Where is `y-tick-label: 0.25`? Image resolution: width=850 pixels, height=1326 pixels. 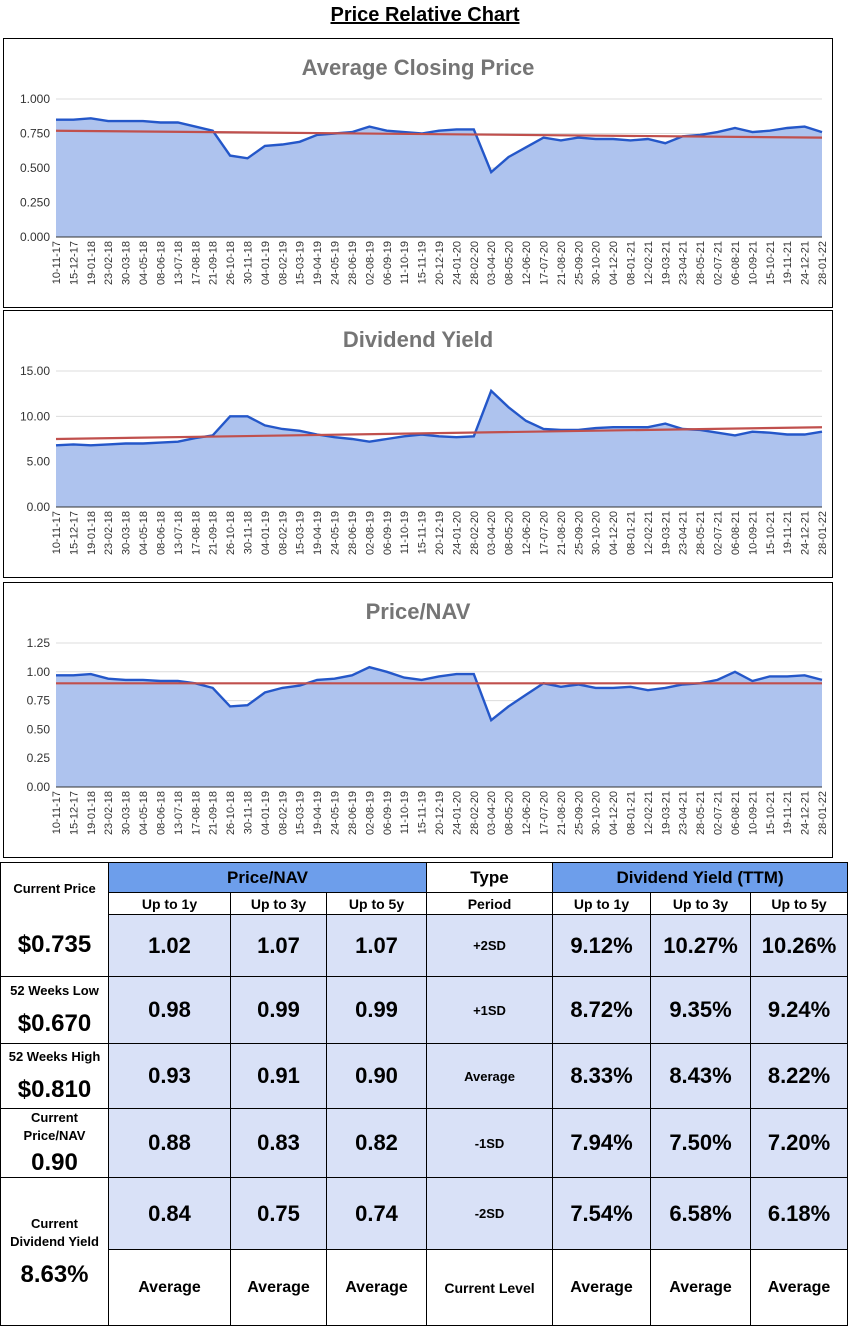 y-tick-label: 0.25 is located at coordinates (39, 758).